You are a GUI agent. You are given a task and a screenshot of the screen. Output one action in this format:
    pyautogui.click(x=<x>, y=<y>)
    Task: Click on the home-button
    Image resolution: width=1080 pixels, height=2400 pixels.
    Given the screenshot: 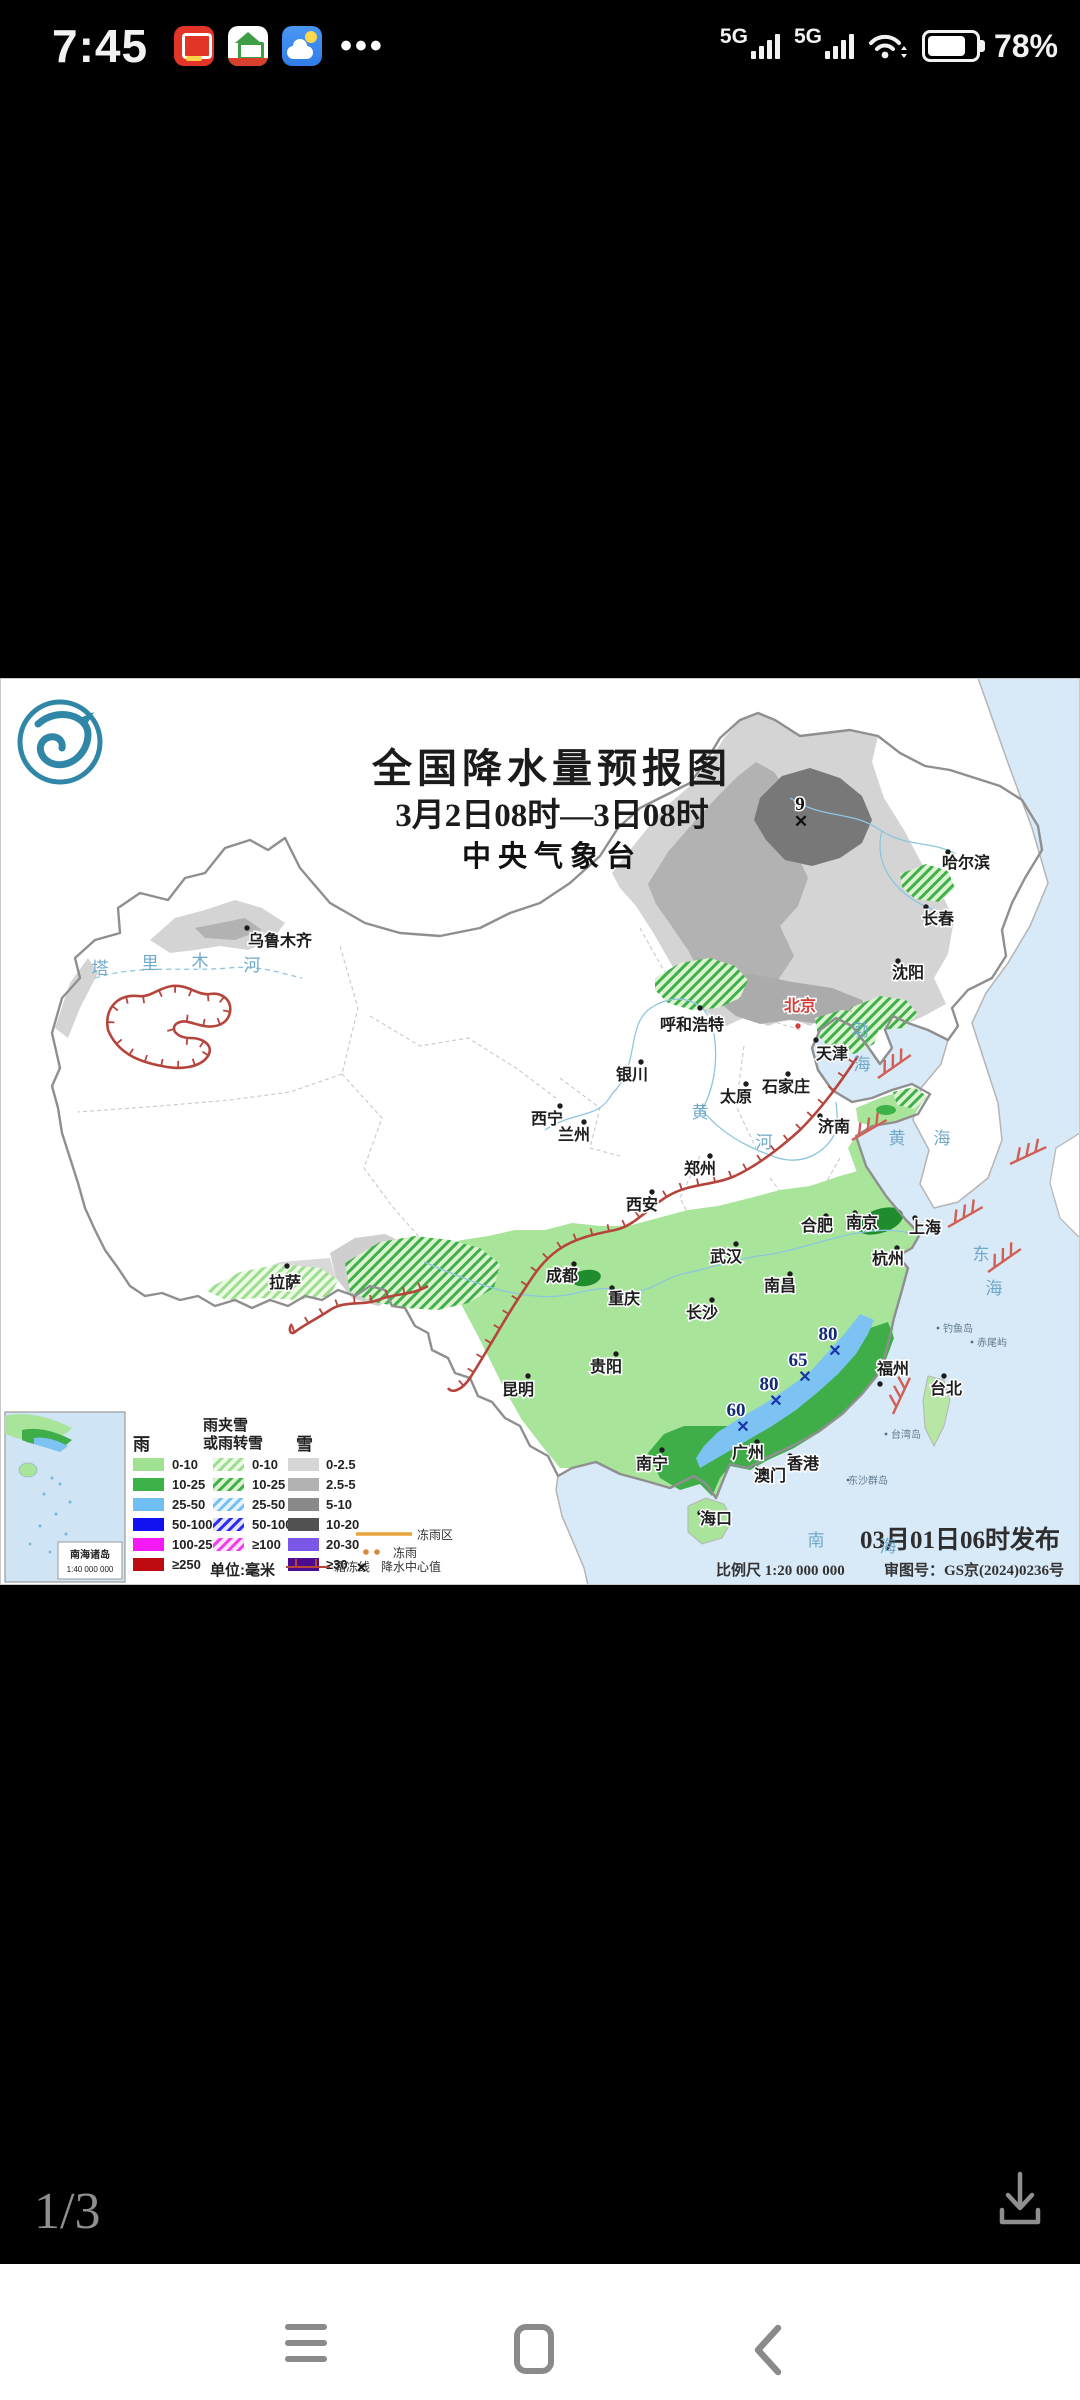 What is the action you would take?
    pyautogui.click(x=534, y=2349)
    